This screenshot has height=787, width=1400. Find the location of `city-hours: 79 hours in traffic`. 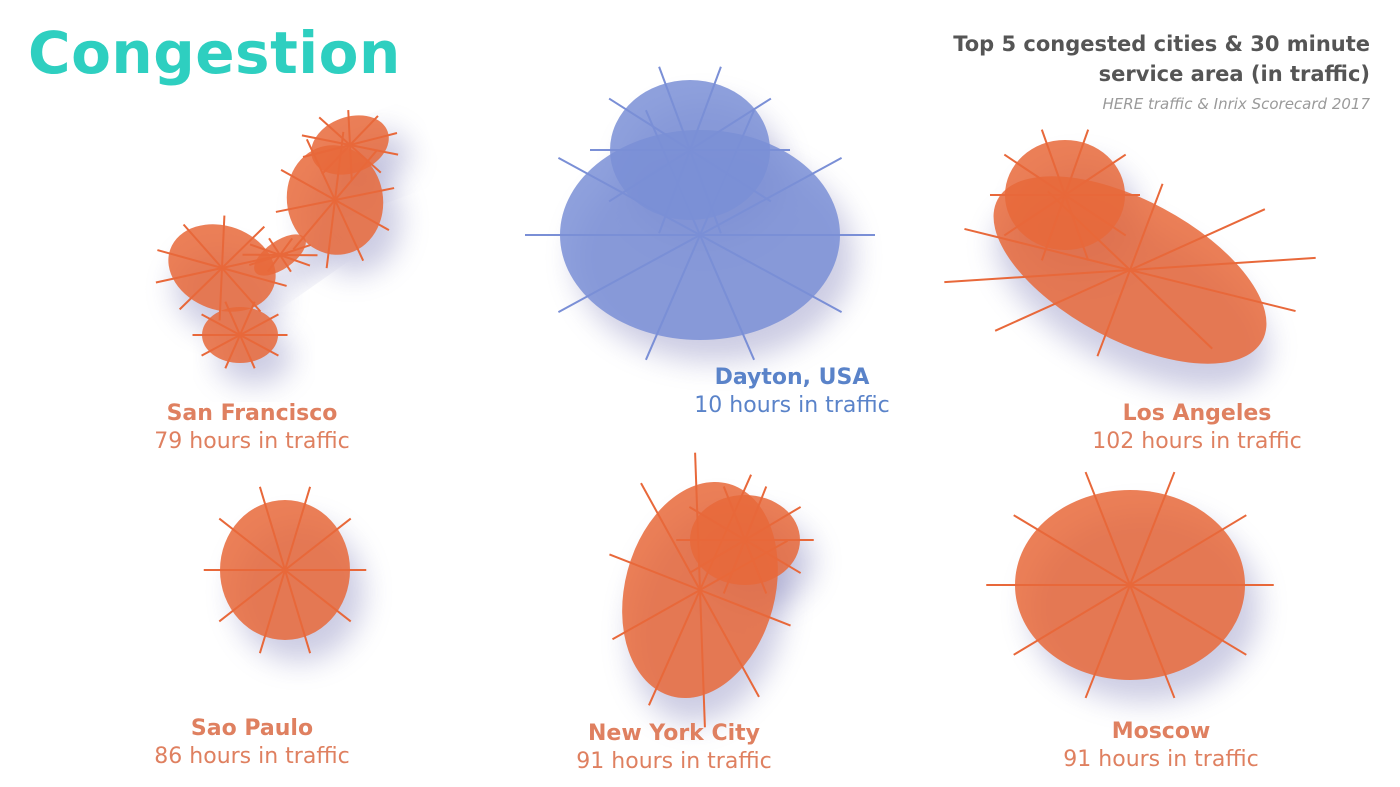

city-hours: 79 hours in traffic is located at coordinates (252, 441).